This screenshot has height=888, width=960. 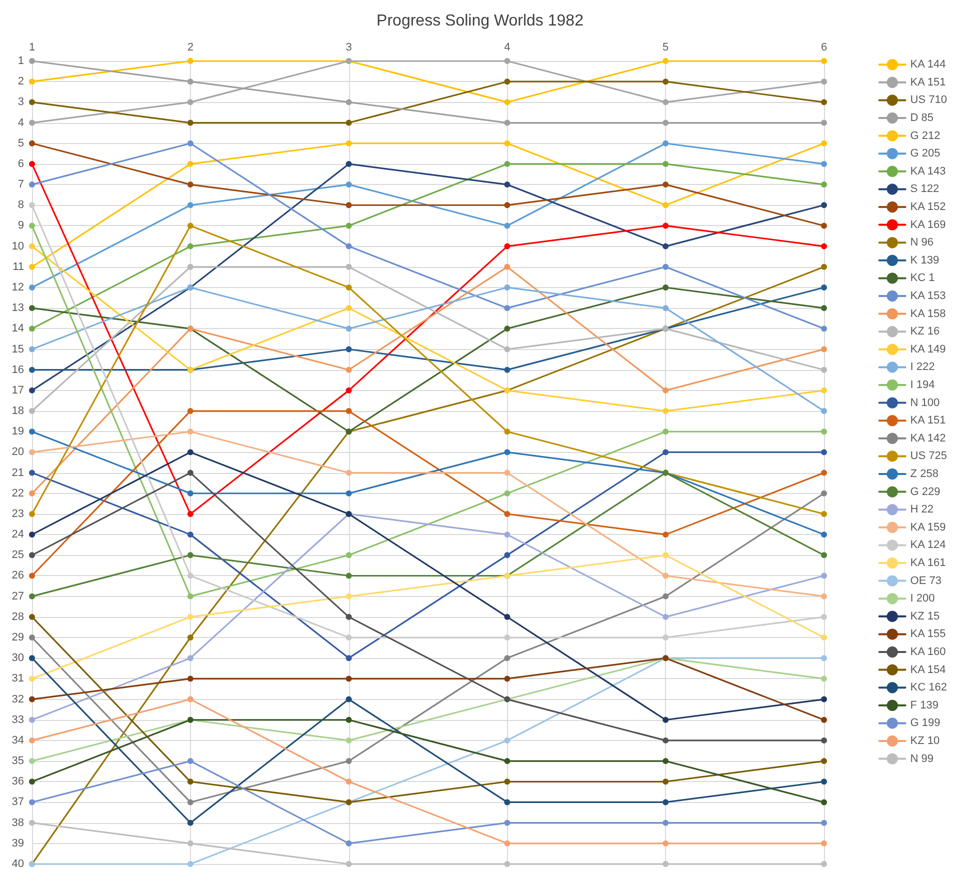 What do you see at coordinates (18, 678) in the screenshot?
I see `y-tick-label: 31` at bounding box center [18, 678].